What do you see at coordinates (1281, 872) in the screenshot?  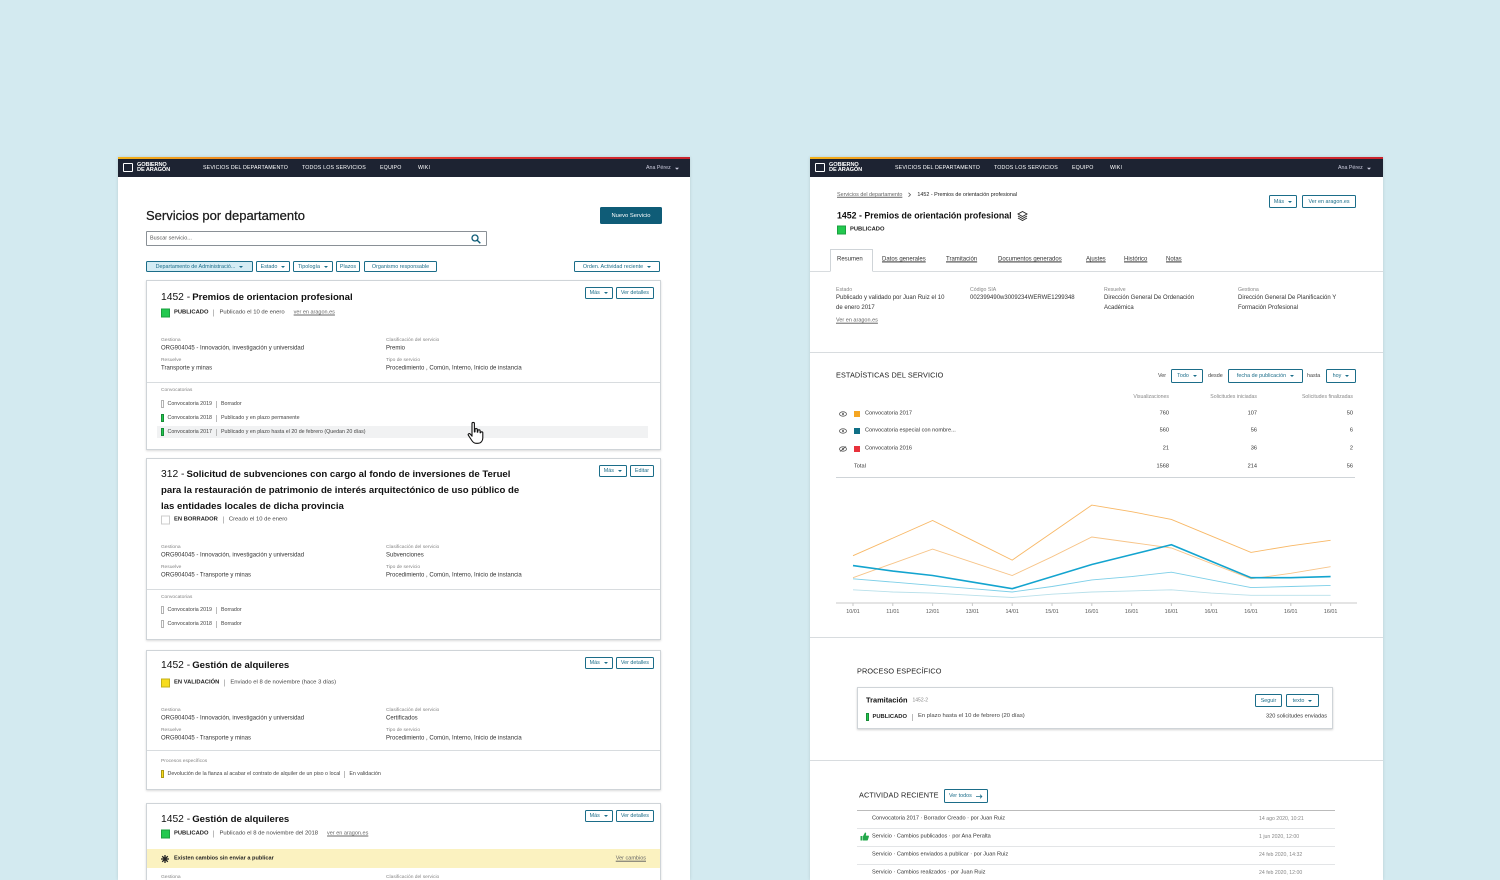 I see `activity-date: 24 feb 2020, 12:00` at bounding box center [1281, 872].